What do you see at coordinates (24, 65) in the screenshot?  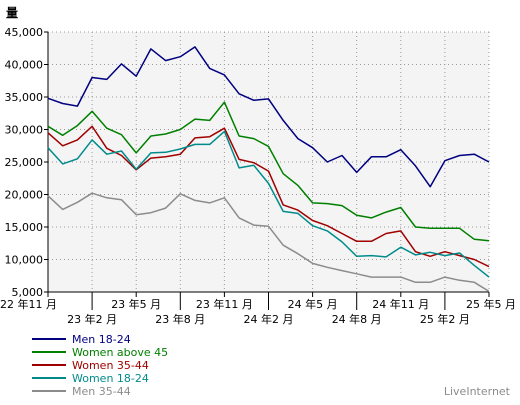 I see `y-tick-label: 40,000` at bounding box center [24, 65].